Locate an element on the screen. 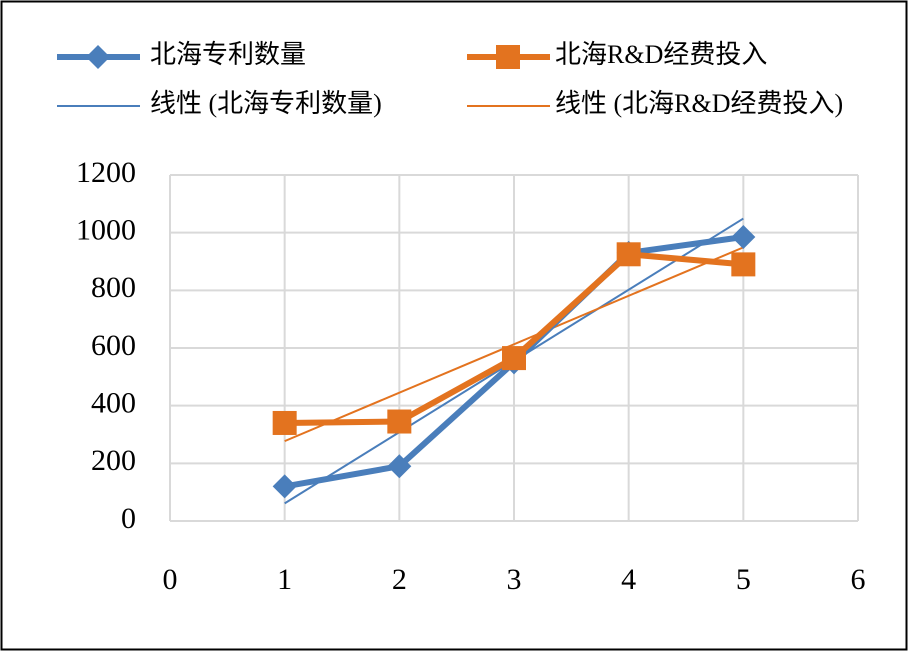 This screenshot has width=909, height=652. y-tick-label: 1000 is located at coordinates (106, 230).